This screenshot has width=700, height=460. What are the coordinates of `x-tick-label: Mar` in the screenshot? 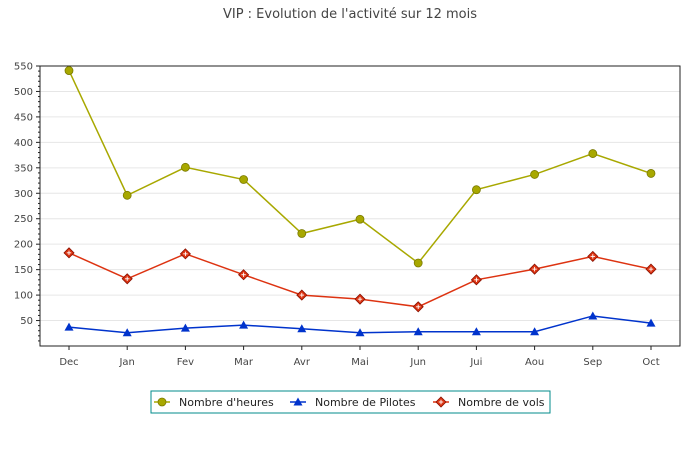 It's located at (244, 362).